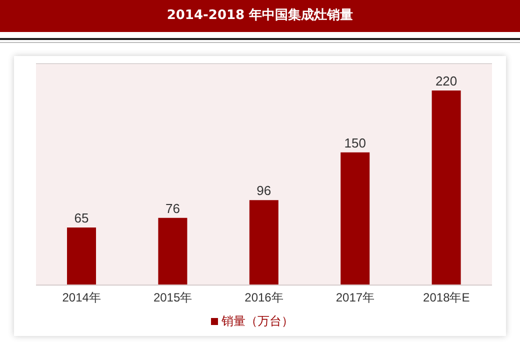 This screenshot has width=520, height=350. What do you see at coordinates (264, 297) in the screenshot?
I see `x-tick-label: 2016年` at bounding box center [264, 297].